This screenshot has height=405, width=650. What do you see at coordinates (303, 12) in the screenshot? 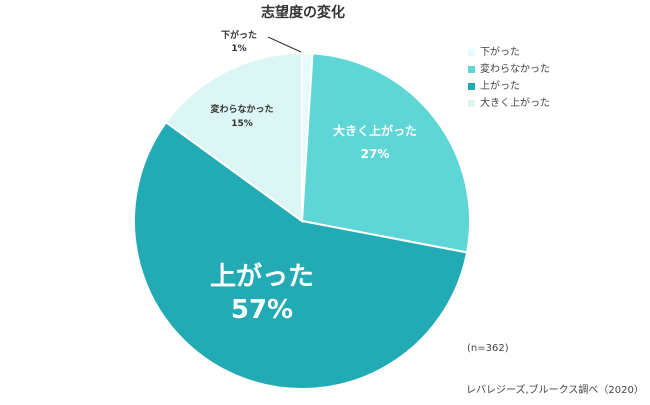
I see `chart-title: 志望度の変化` at bounding box center [303, 12].